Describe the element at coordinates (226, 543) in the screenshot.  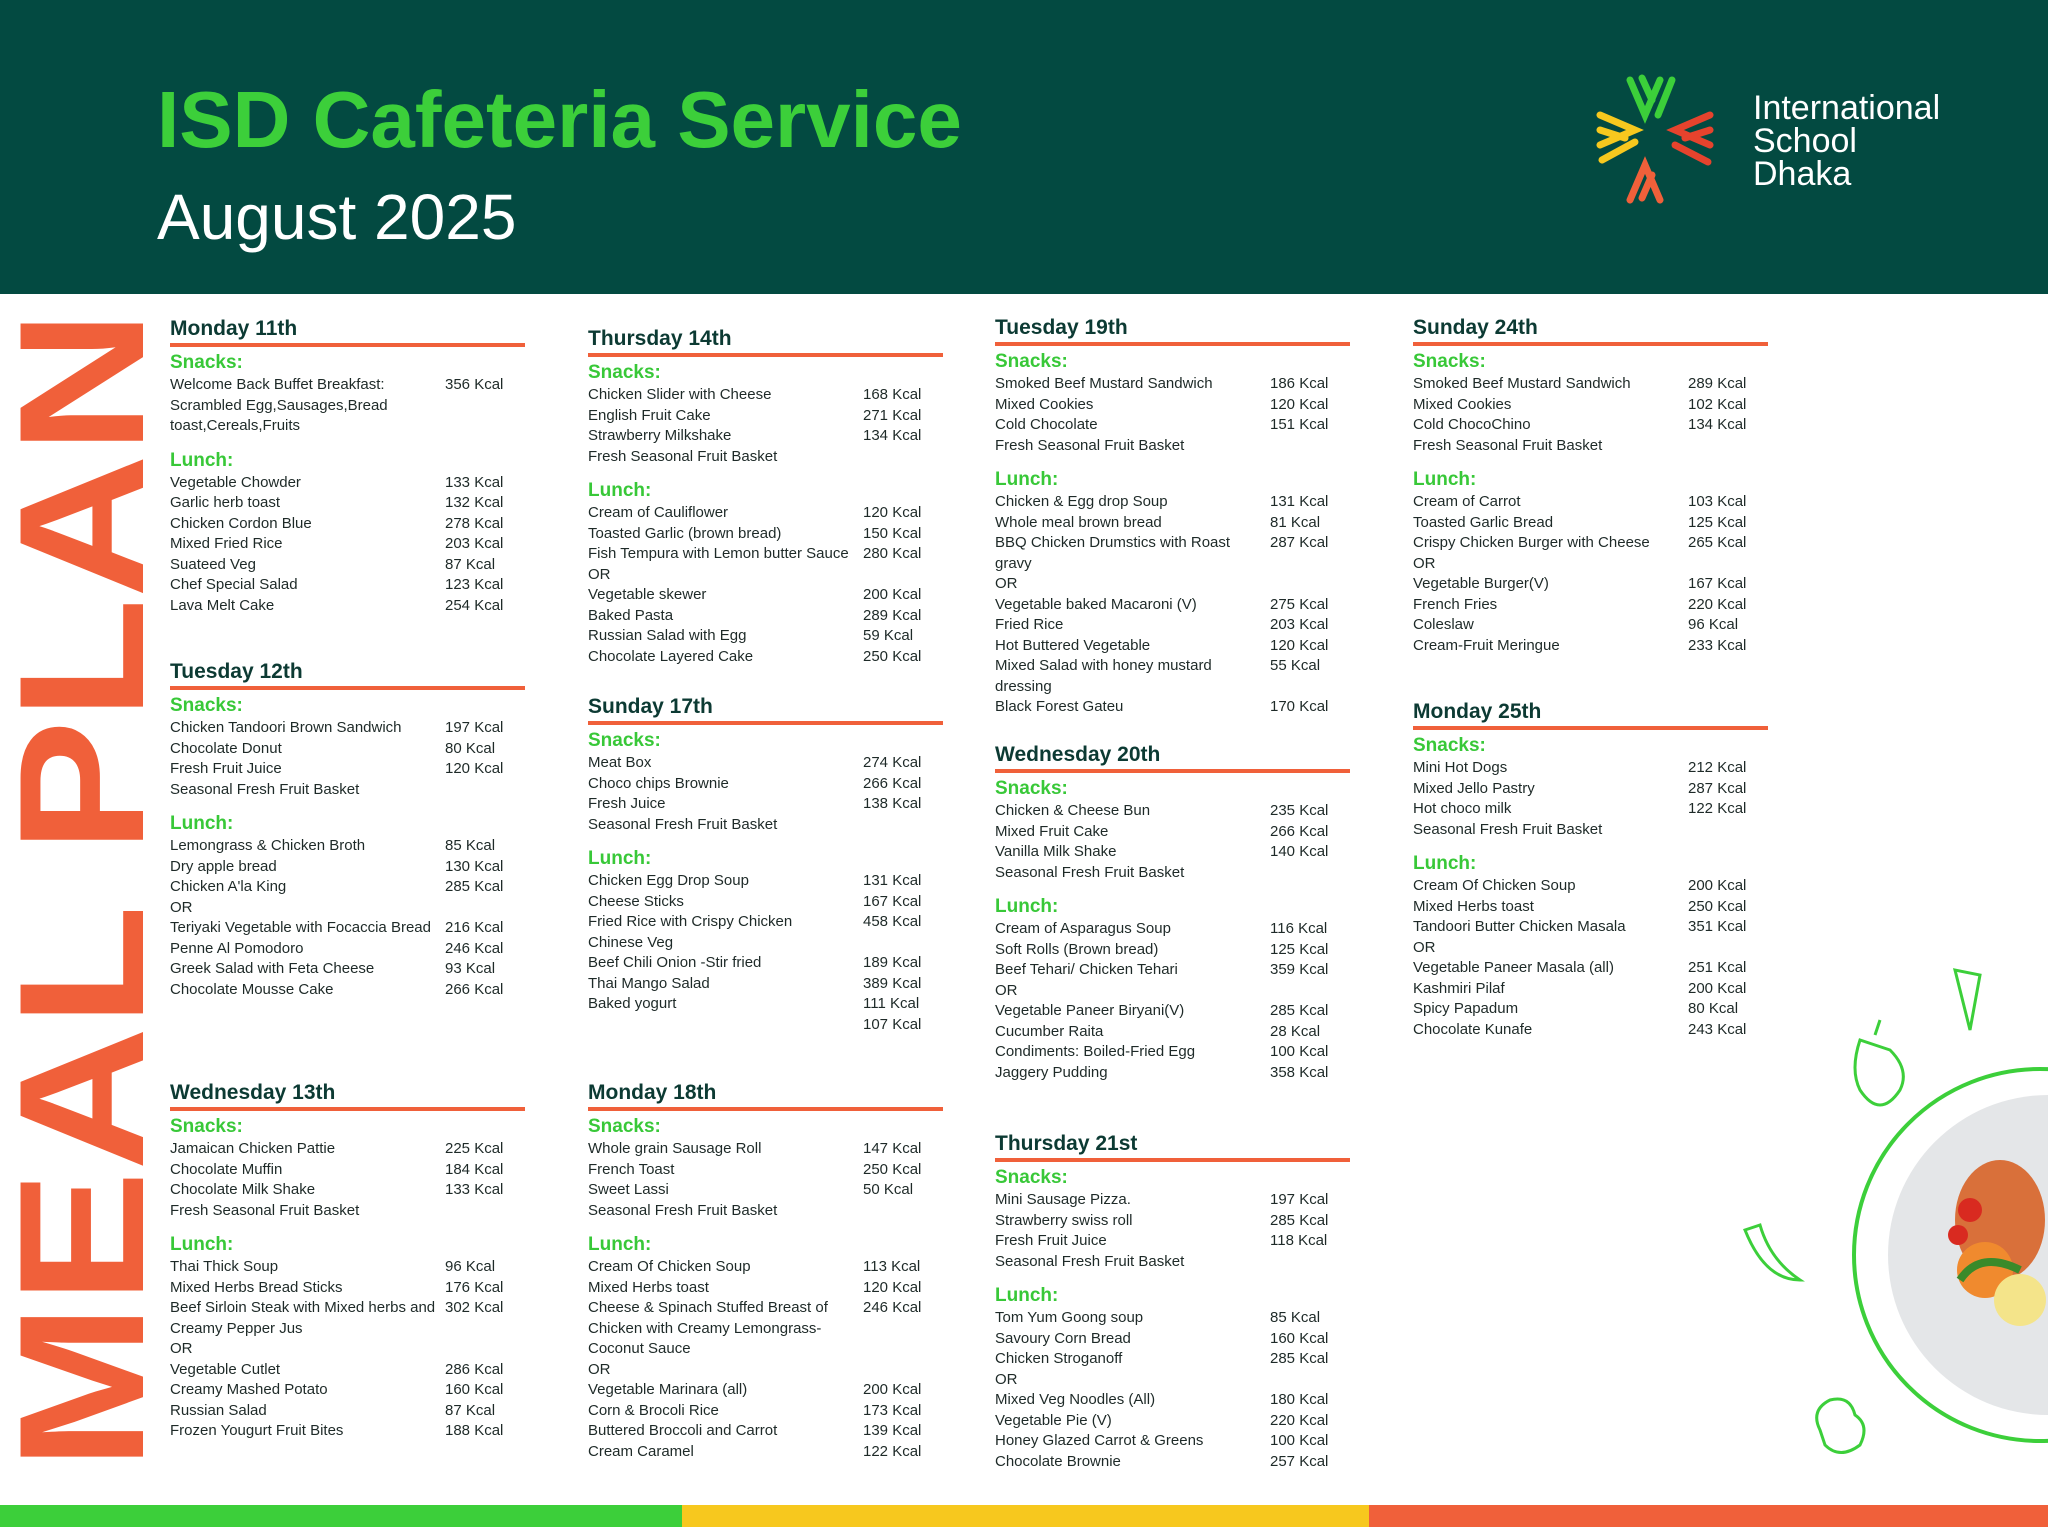
I see `menu-item: Mixed Fried Rice` at that location.